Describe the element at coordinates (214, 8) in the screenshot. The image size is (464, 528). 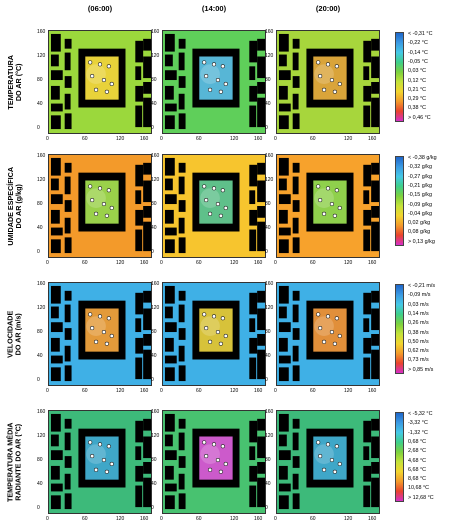
I see `column-title-1400: (14:00)` at that location.